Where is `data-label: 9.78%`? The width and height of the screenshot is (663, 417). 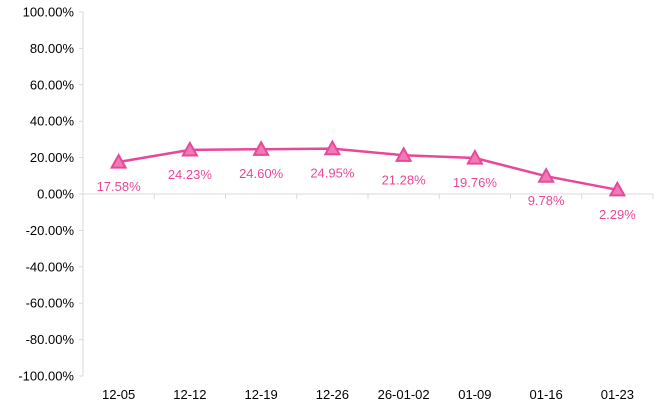 data-label: 9.78% is located at coordinates (546, 200).